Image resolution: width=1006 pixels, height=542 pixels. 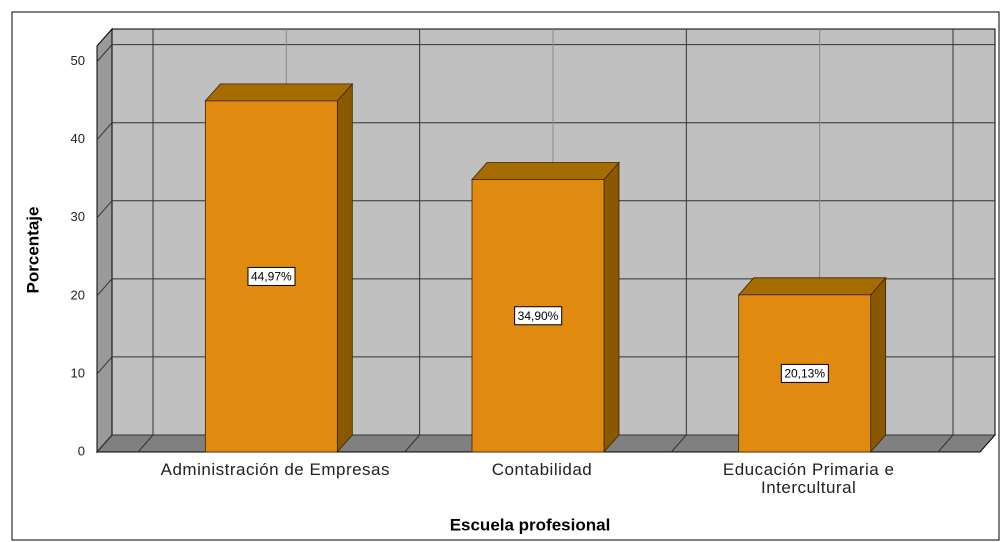 I want to click on y-tick-label: 50, so click(x=78, y=60).